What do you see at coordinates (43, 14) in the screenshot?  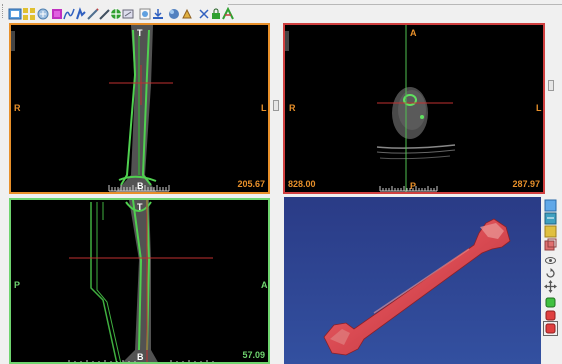 I see `layout-grid-icon` at bounding box center [43, 14].